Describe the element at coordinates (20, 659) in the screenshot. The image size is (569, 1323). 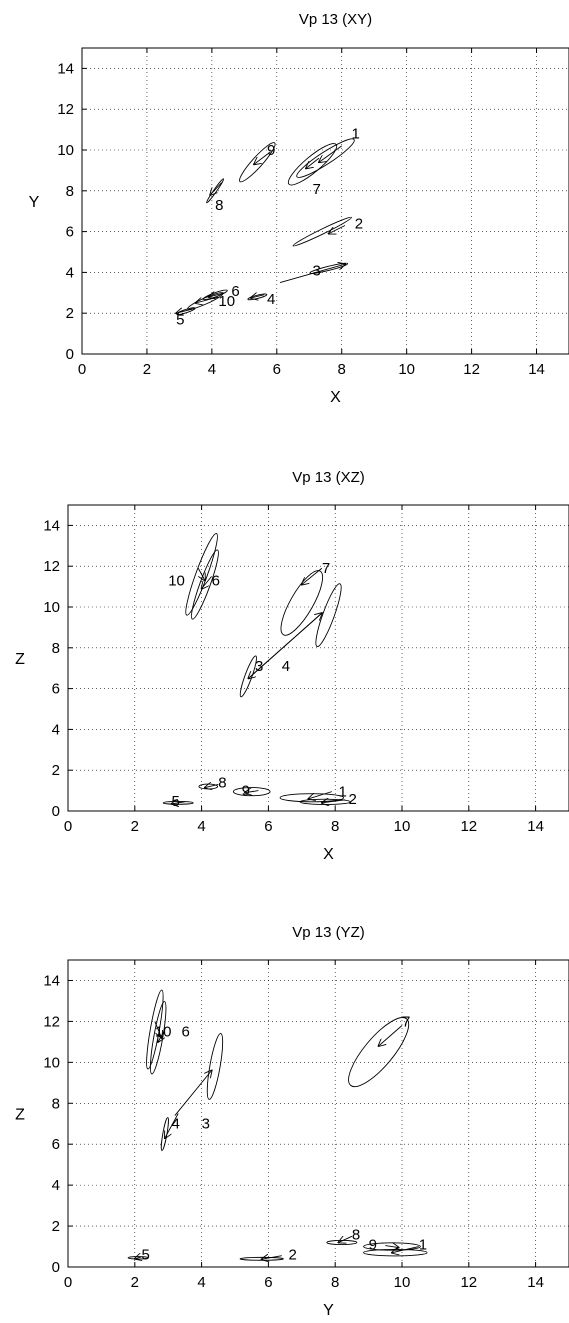
I see `y-axis-label: Z` at that location.